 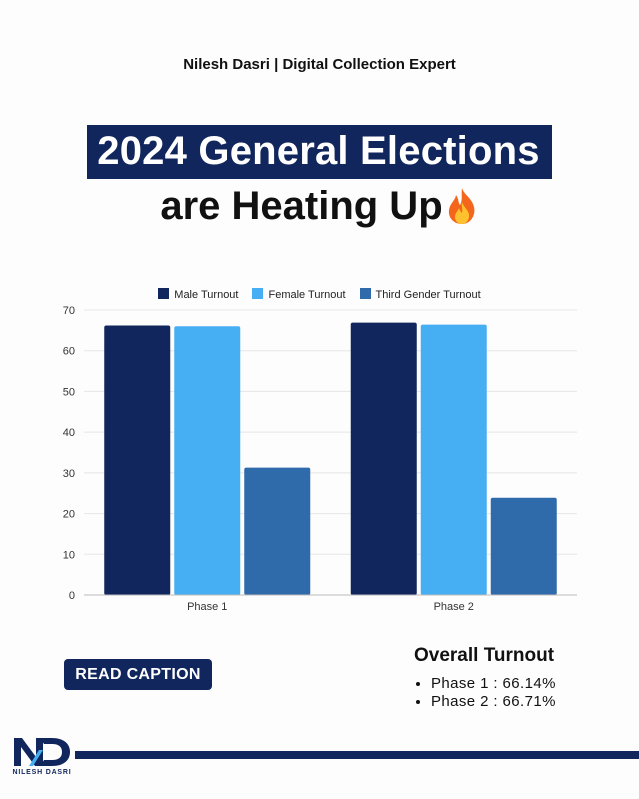 I want to click on y-tick-label: 60, so click(x=69, y=352).